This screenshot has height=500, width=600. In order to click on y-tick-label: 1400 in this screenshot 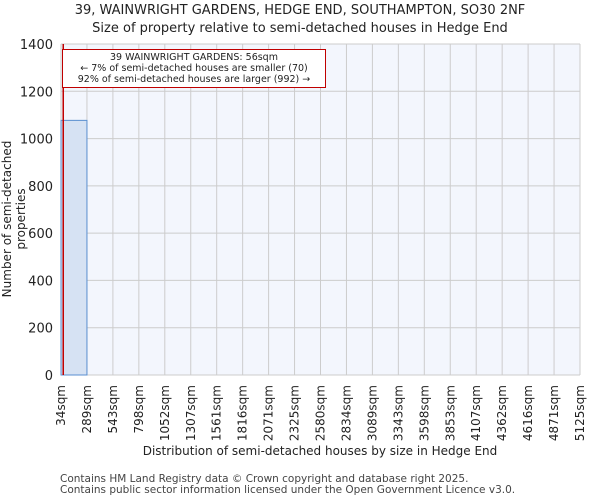, I will do `click(36, 45)`.